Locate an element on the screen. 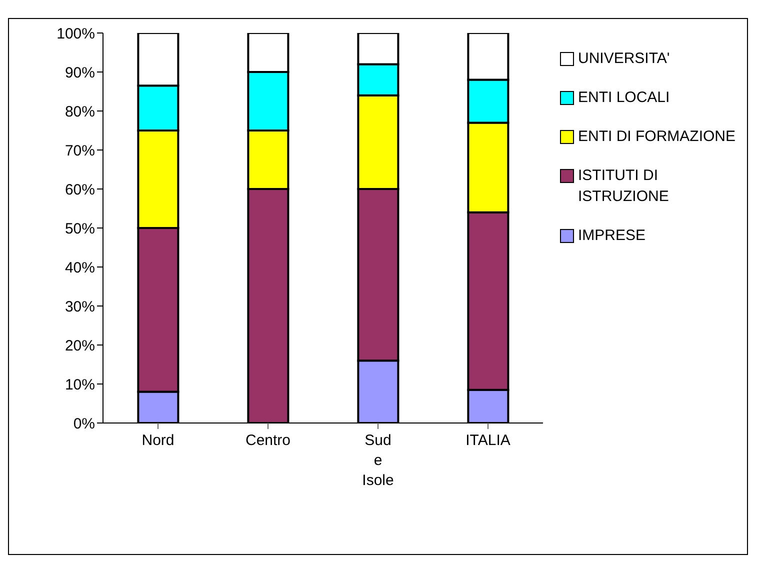 This screenshot has height=563, width=782. x-tick-label: ITALIA is located at coordinates (488, 440).